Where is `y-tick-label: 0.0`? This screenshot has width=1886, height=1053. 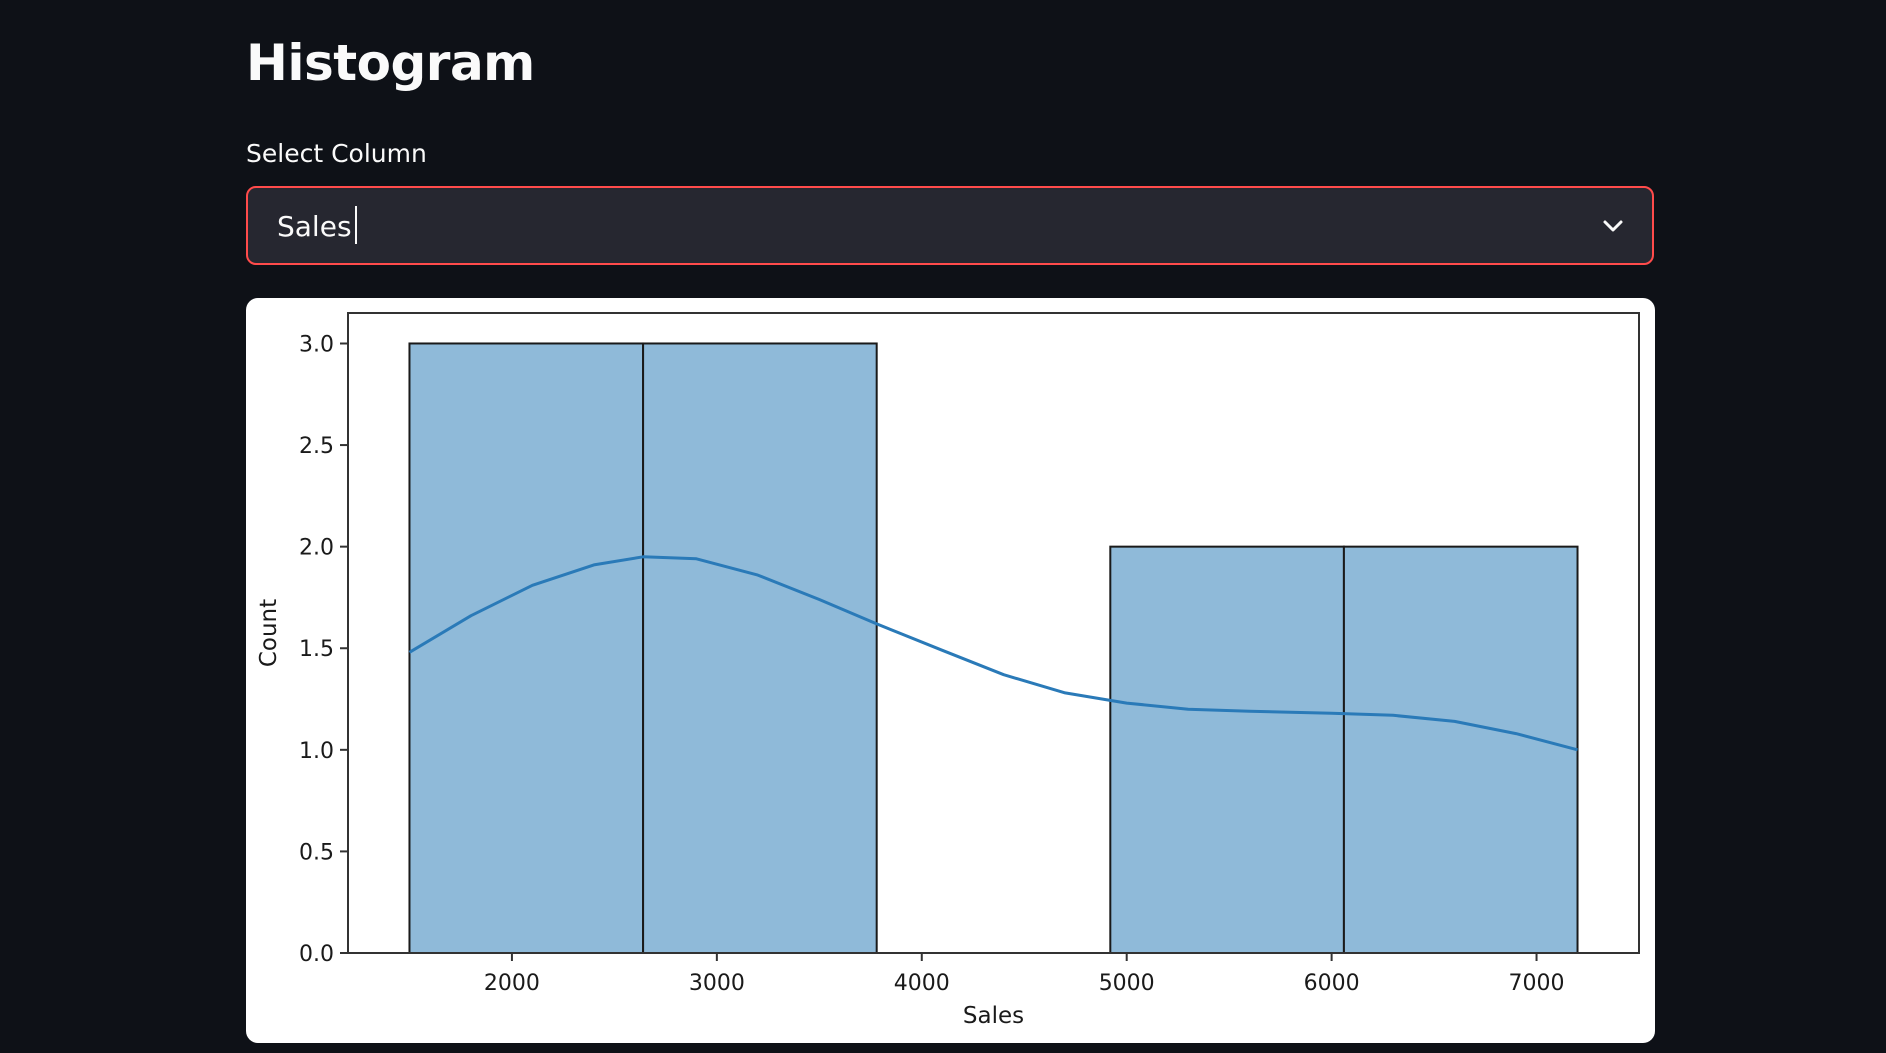
y-tick-label: 0.0 is located at coordinates (316, 954).